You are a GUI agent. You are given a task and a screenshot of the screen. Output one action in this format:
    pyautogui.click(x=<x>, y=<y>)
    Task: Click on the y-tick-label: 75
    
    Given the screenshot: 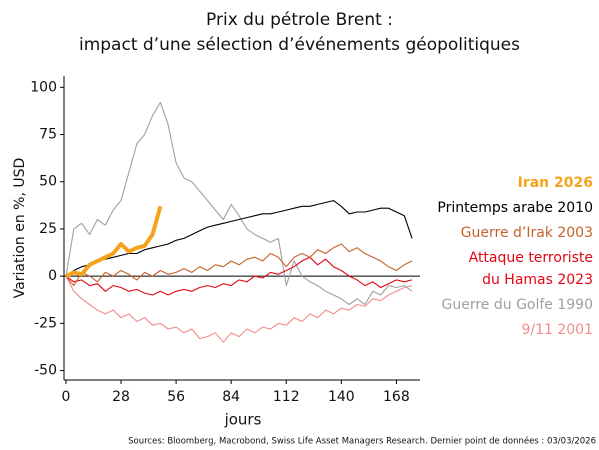 What is the action you would take?
    pyautogui.click(x=48, y=135)
    